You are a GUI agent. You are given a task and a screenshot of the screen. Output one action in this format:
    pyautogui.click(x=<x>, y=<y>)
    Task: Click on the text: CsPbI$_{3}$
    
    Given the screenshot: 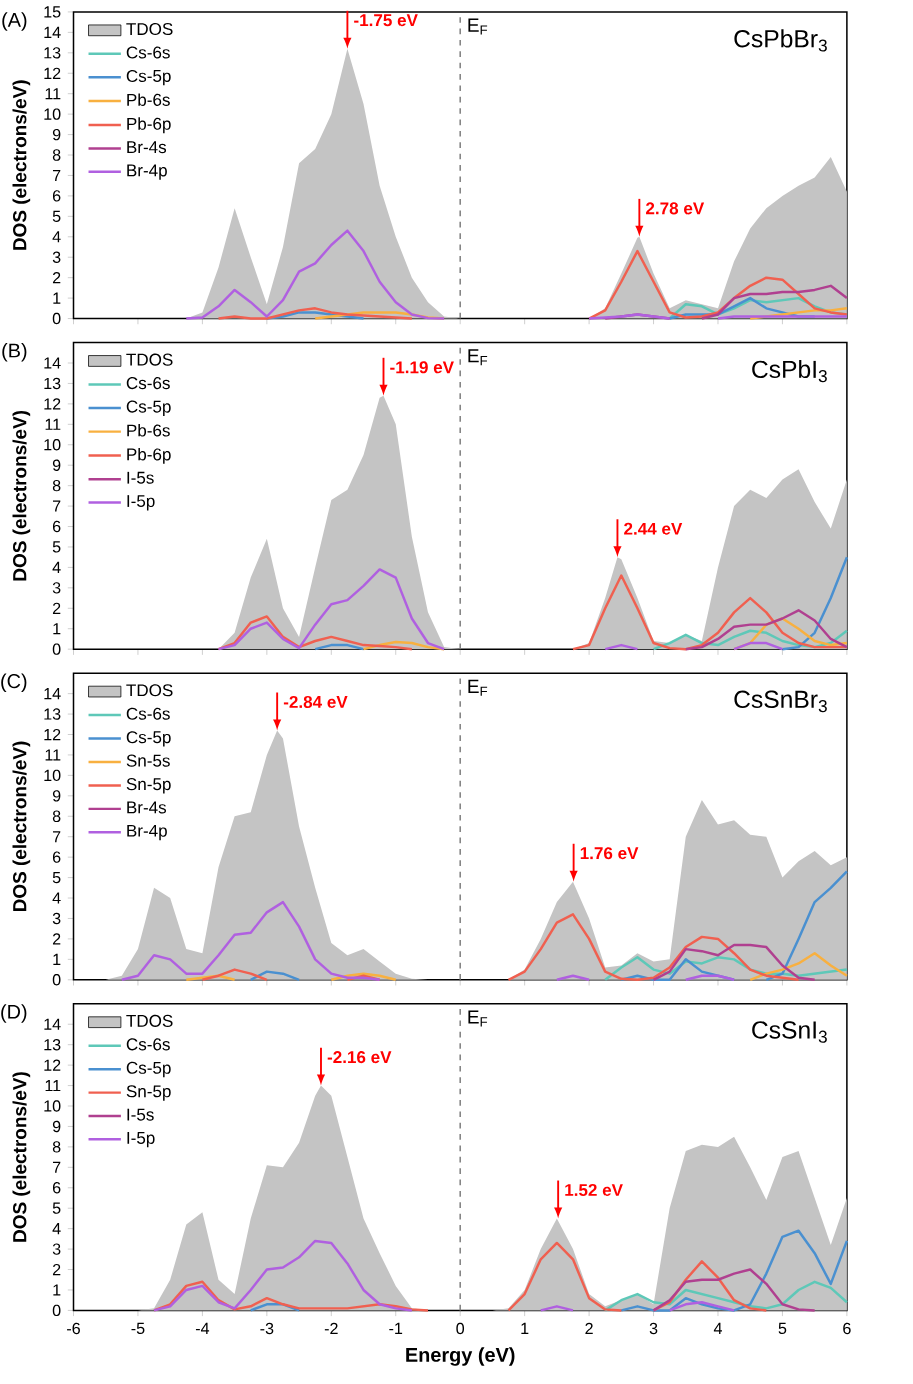 What is the action you would take?
    pyautogui.click(x=789, y=371)
    